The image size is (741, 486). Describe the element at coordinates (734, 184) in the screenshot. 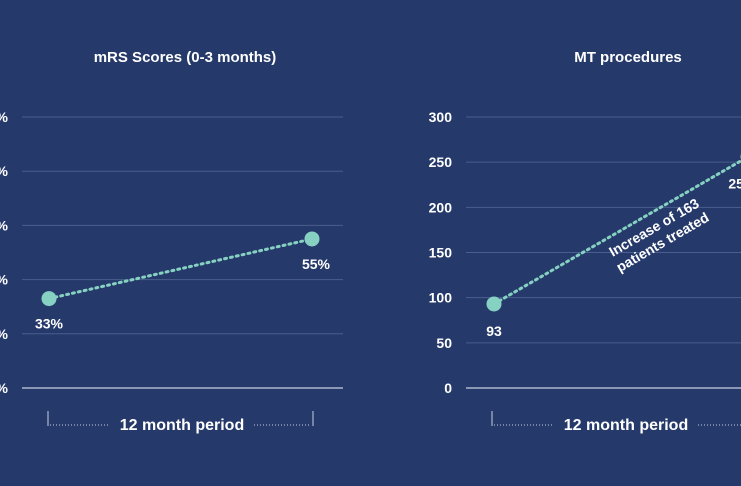

I see `data-label: 256` at that location.